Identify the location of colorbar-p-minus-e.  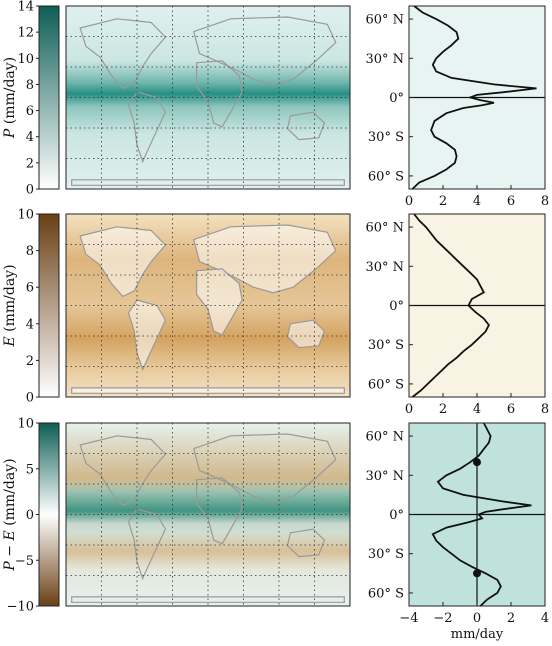
(49, 514).